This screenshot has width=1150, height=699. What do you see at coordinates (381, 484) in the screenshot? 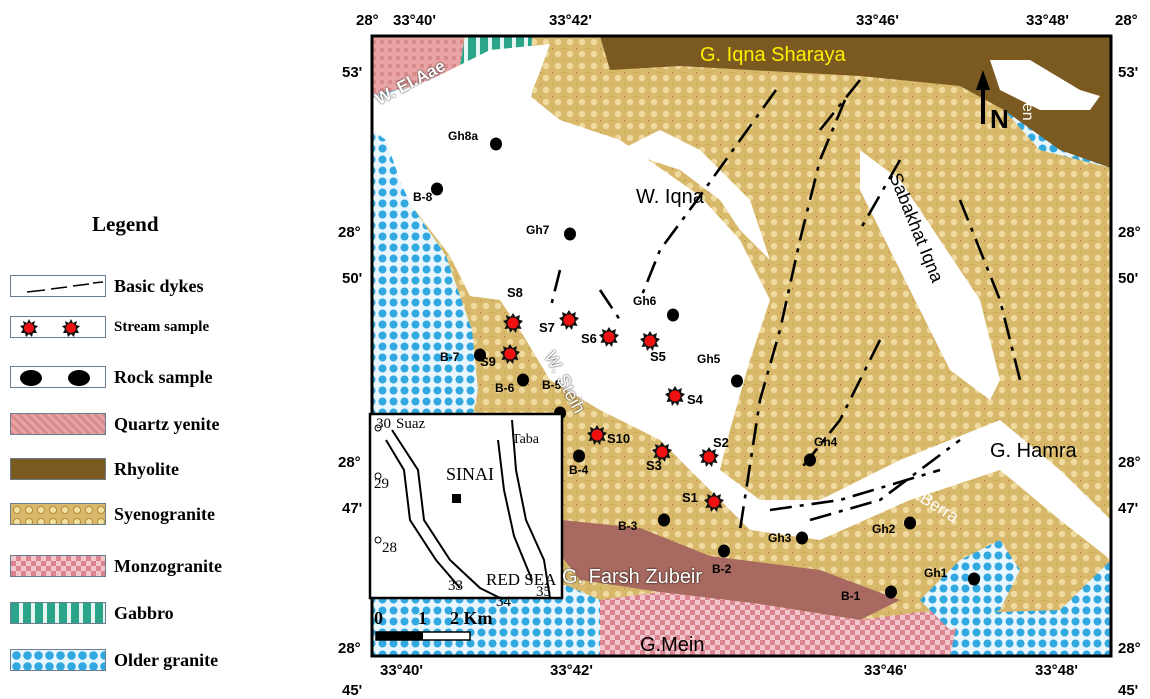
I see `inset-label: 29` at bounding box center [381, 484].